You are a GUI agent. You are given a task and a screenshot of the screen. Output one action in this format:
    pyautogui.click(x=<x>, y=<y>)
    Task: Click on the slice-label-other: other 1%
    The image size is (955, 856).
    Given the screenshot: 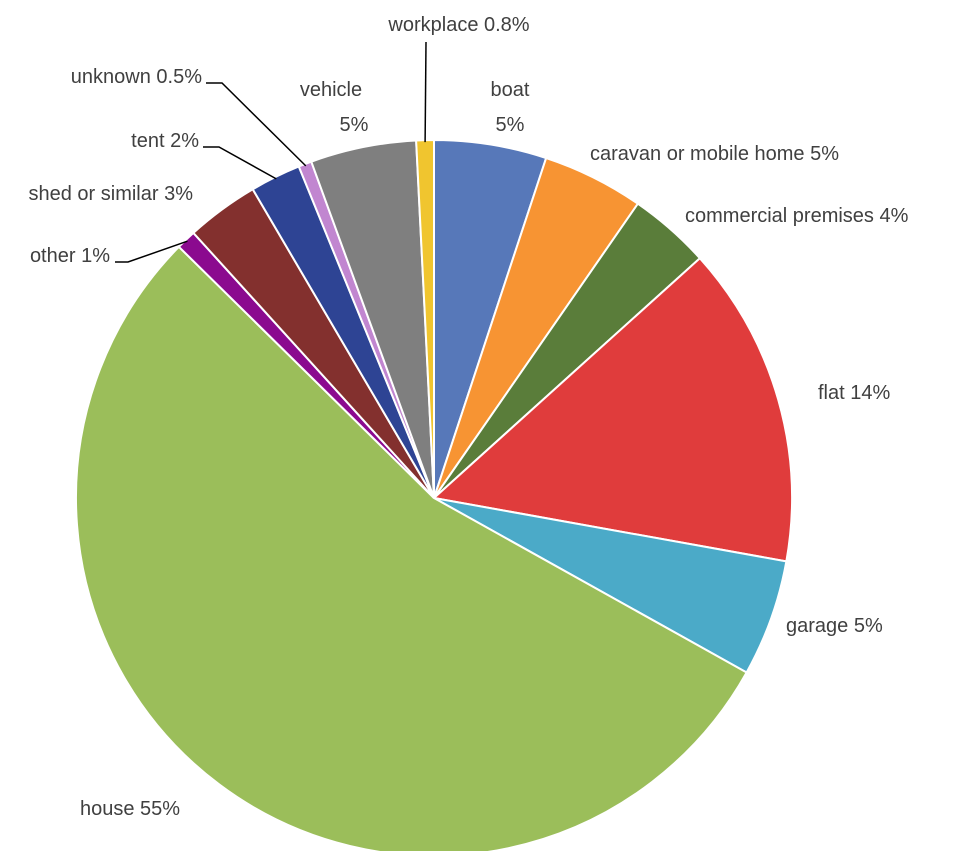 What is the action you would take?
    pyautogui.click(x=70, y=256)
    